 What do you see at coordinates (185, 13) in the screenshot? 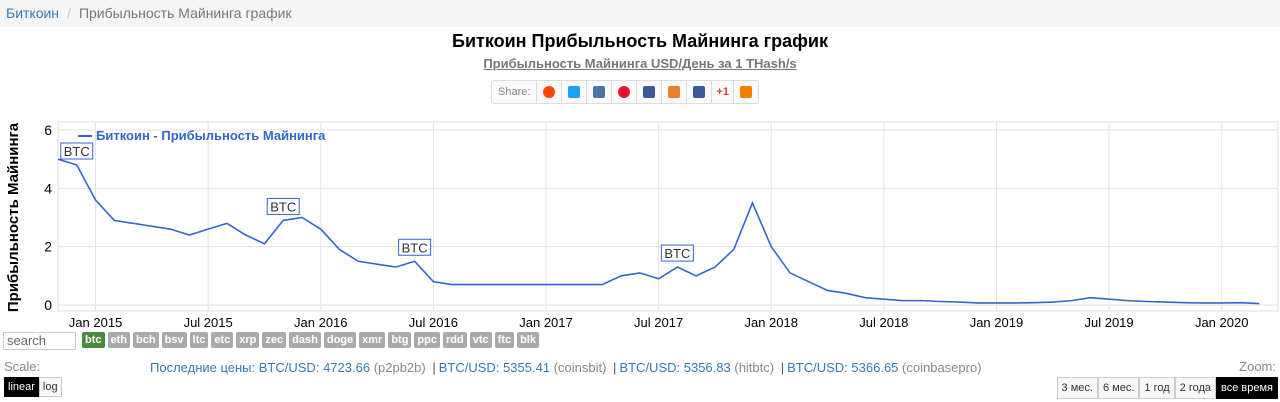
I see `breadcrumb-current: Прибыльность Майнинга график` at bounding box center [185, 13].